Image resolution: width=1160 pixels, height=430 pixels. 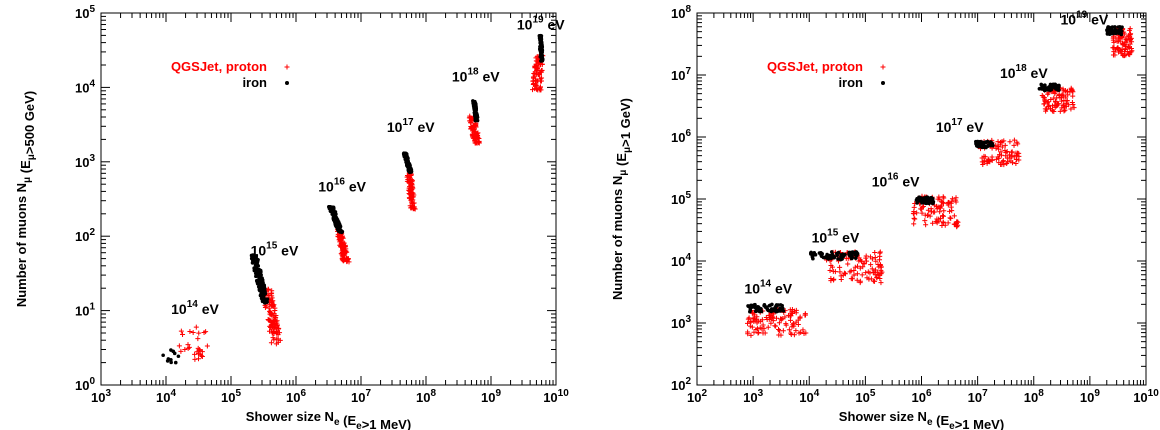 What do you see at coordinates (195, 308) in the screenshot?
I see `energy-label: 1014 eV` at bounding box center [195, 308].